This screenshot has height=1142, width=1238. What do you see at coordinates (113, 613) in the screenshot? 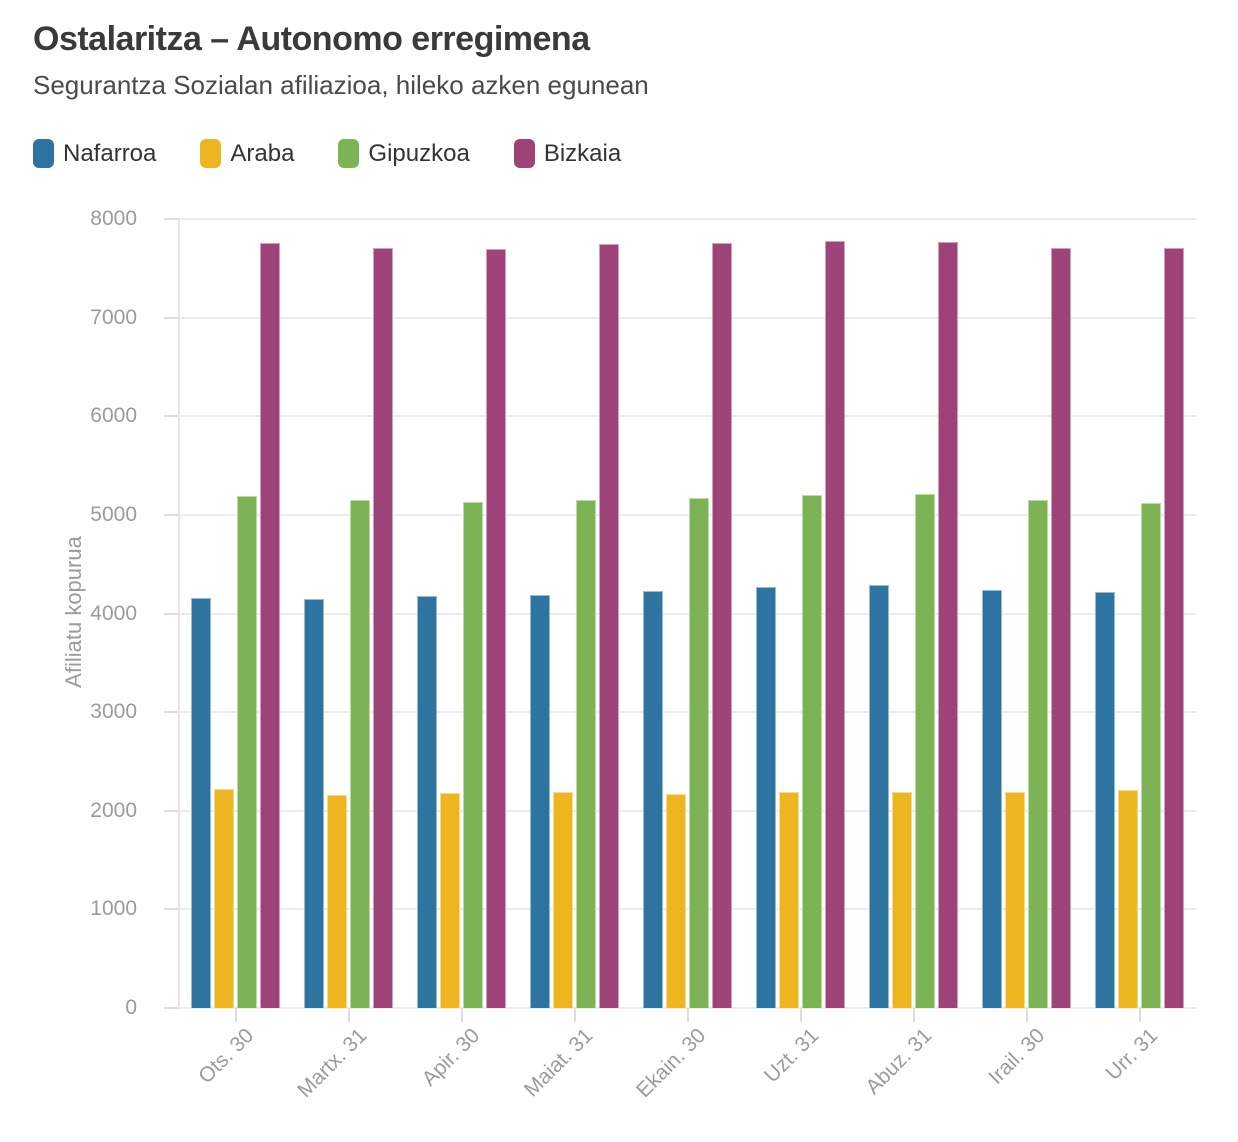
I see `y-tick-label: 4000` at bounding box center [113, 613].